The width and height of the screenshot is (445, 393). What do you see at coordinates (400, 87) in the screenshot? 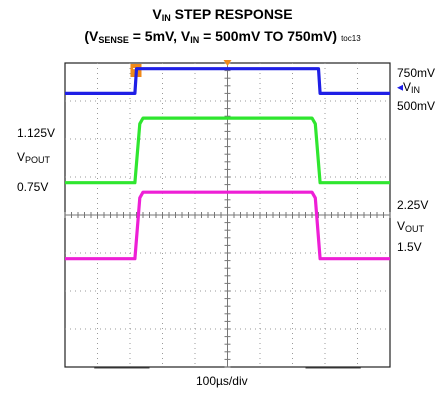
I see `vin-channel-arrow` at bounding box center [400, 87].